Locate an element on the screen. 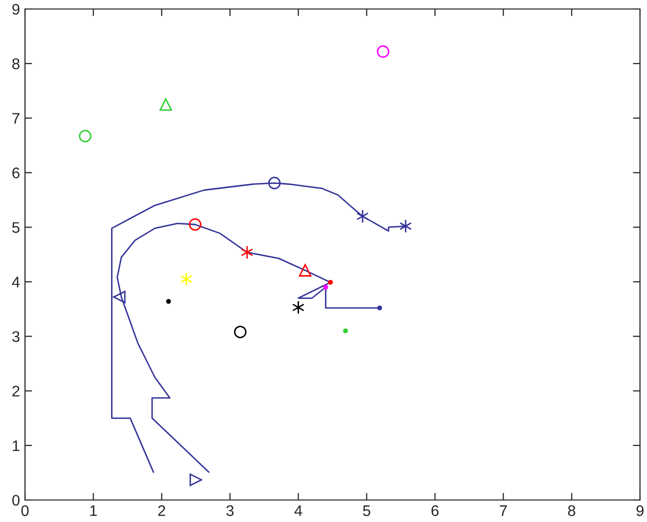 Image resolution: width=647 pixels, height=522 pixels. y-tick-label: 3 is located at coordinates (16, 336).